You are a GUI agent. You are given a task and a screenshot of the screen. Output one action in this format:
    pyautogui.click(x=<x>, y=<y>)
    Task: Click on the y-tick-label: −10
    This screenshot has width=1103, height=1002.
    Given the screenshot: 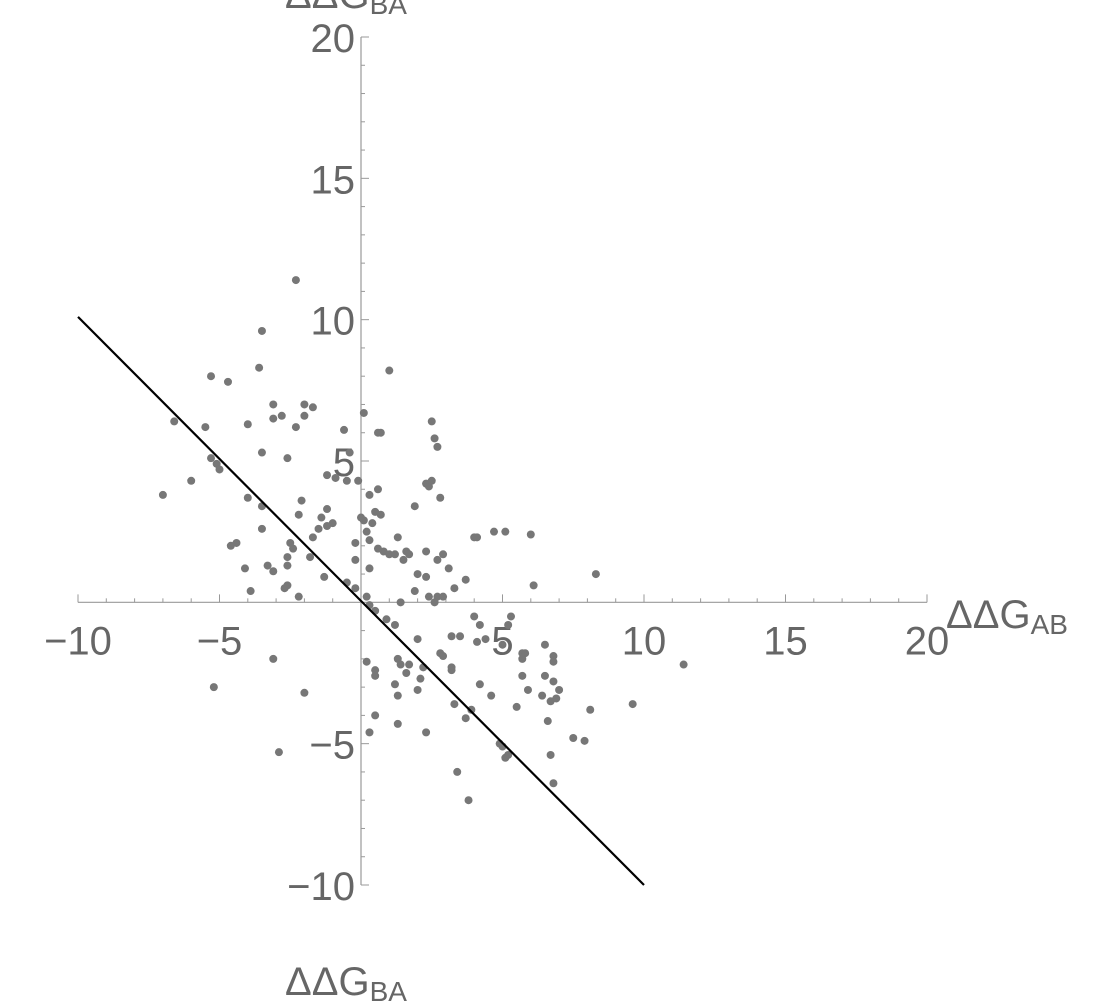 What is the action you would take?
    pyautogui.click(x=321, y=887)
    